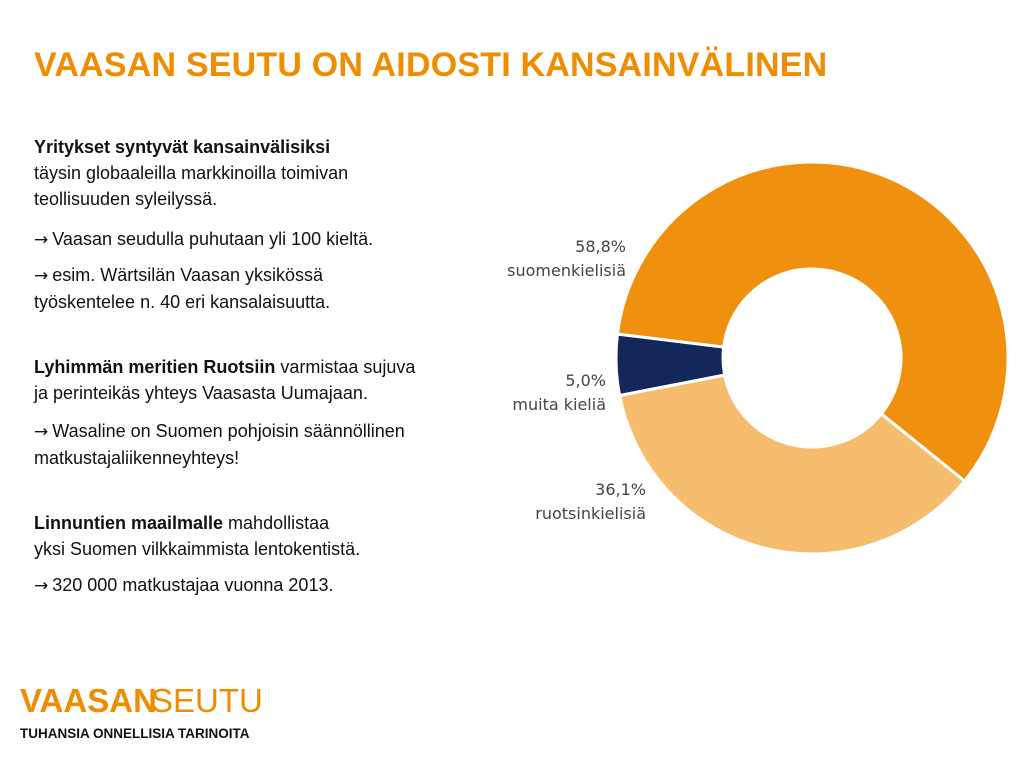  I want to click on slice-value-label: 58,8%, so click(600, 246).